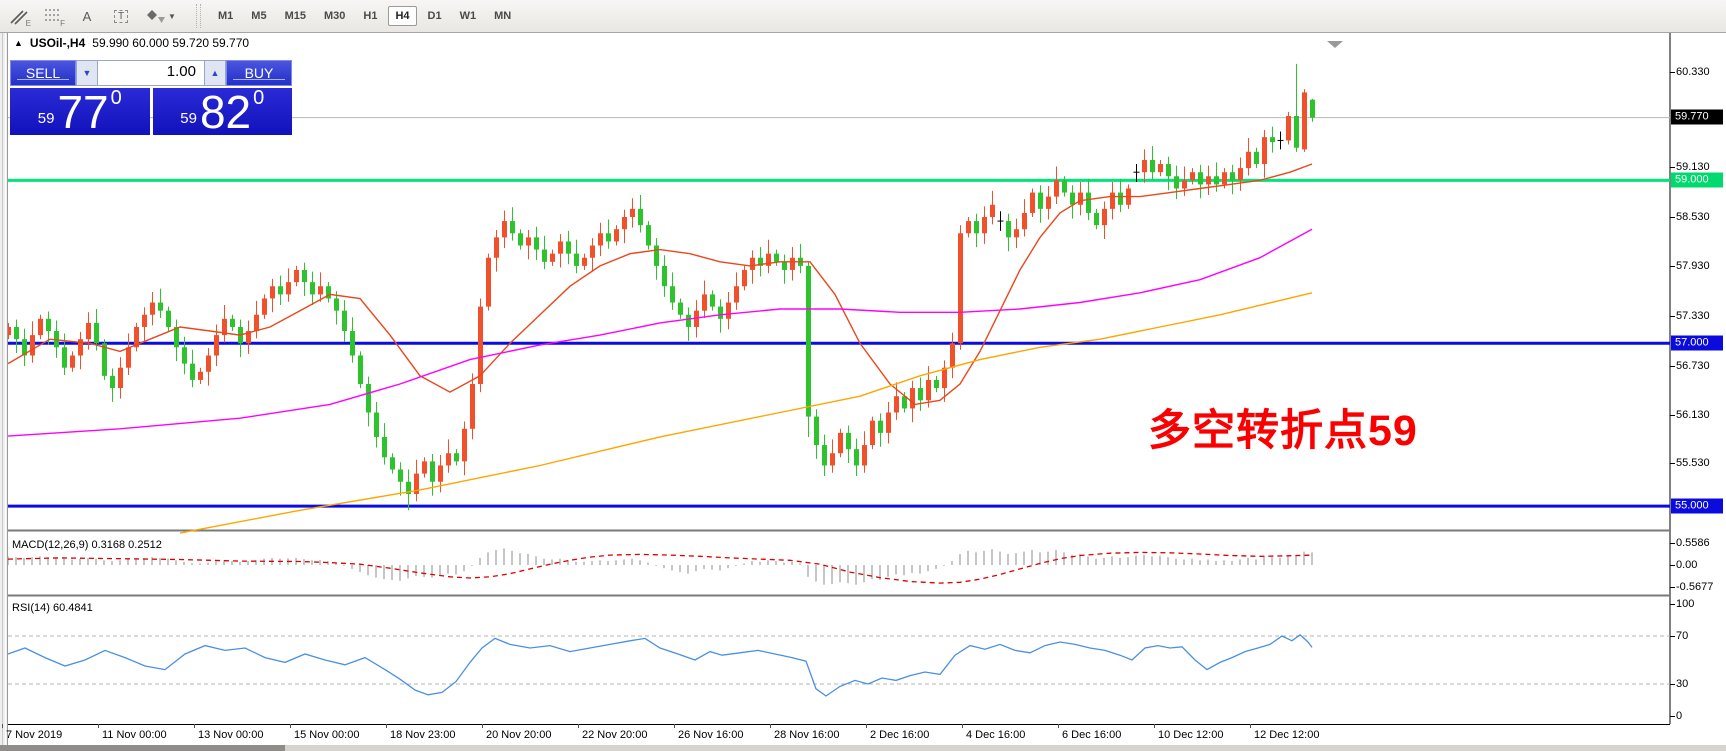 This screenshot has width=1726, height=751. I want to click on rsi-line, so click(660, 665).